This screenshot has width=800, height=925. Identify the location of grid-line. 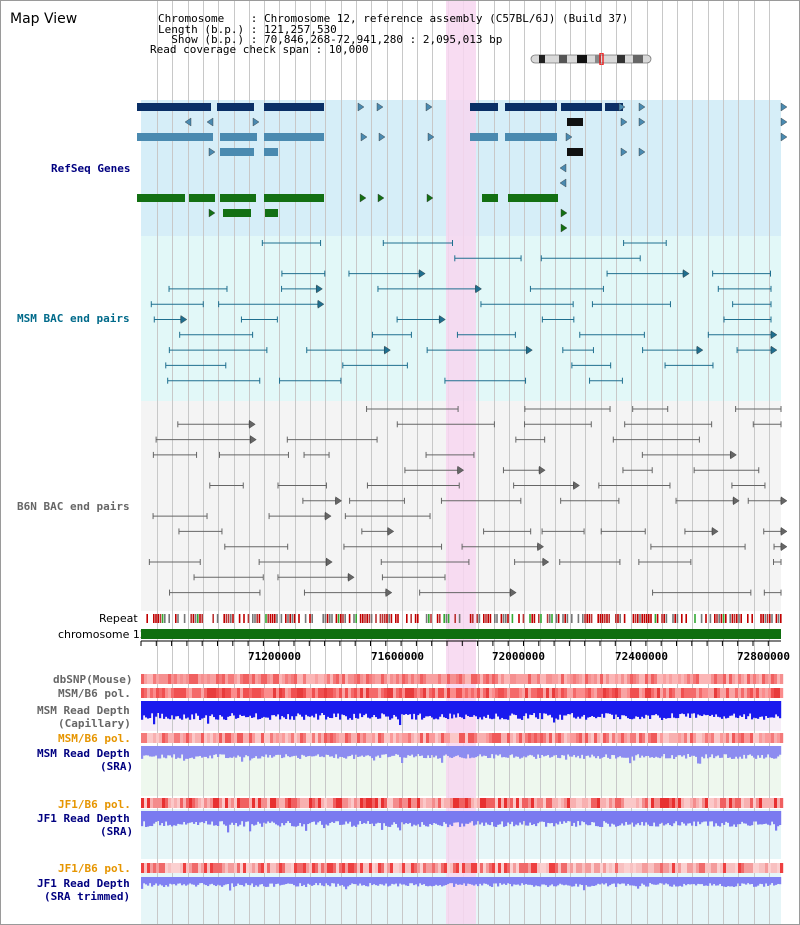
(295, 462).